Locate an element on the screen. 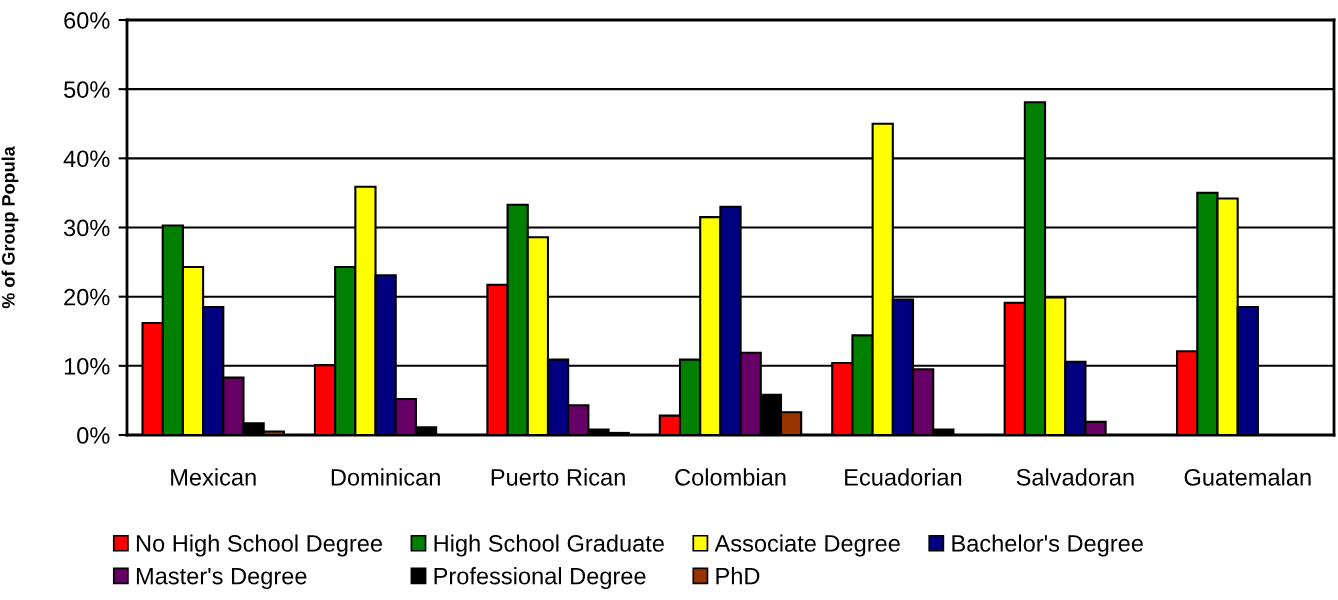 This screenshot has width=1338, height=600. y-tick-label: 60% is located at coordinates (87, 20).